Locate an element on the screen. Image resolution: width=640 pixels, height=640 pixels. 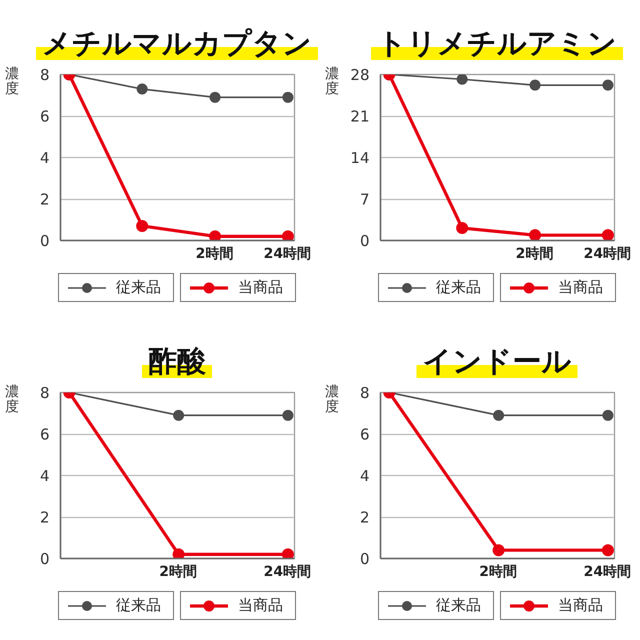
y-tick-label: 28 is located at coordinates (360, 75).